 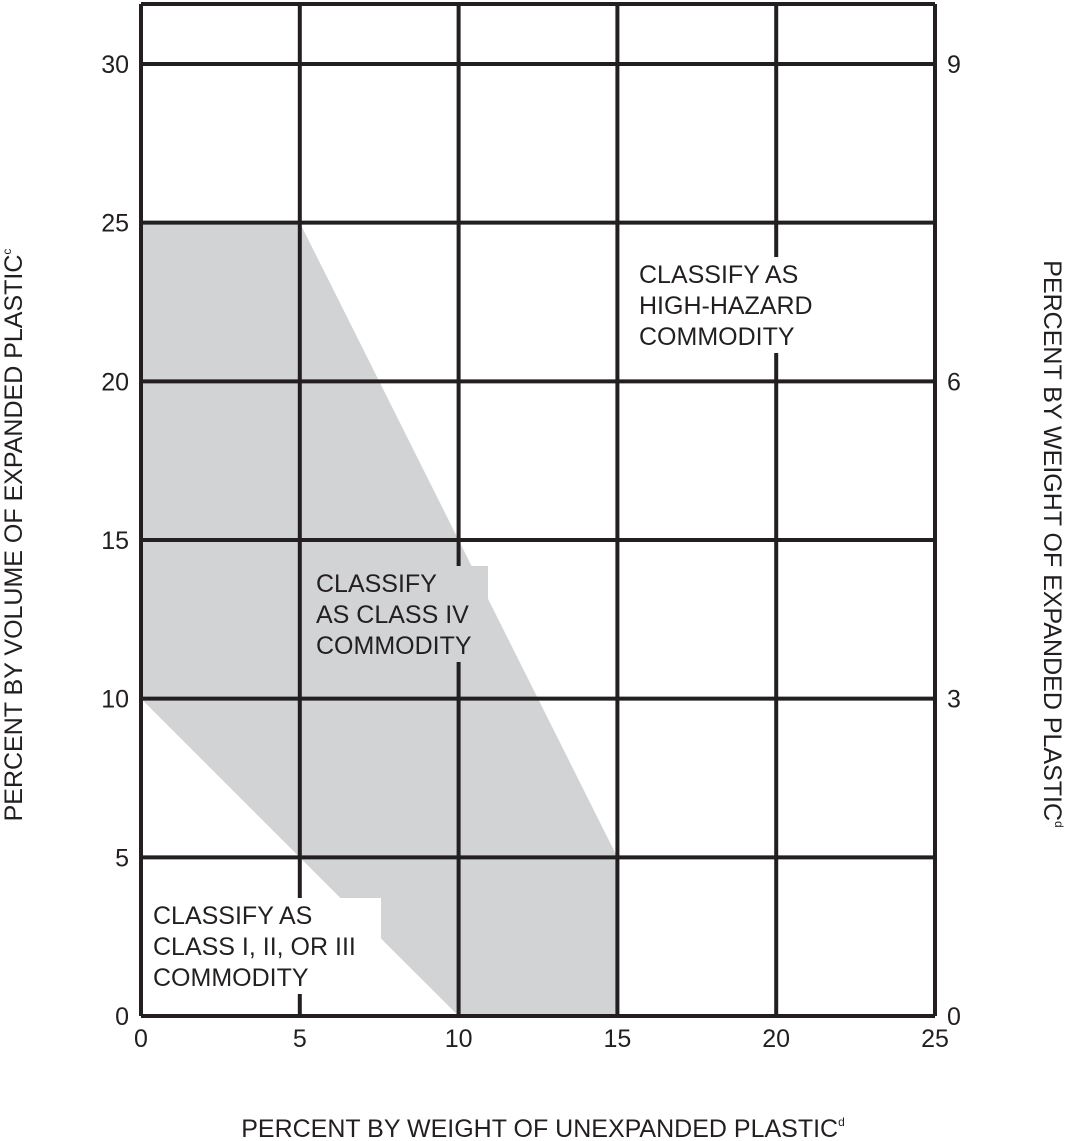 What do you see at coordinates (726, 306) in the screenshot?
I see `region-label-line: HIGH-HAZARD` at bounding box center [726, 306].